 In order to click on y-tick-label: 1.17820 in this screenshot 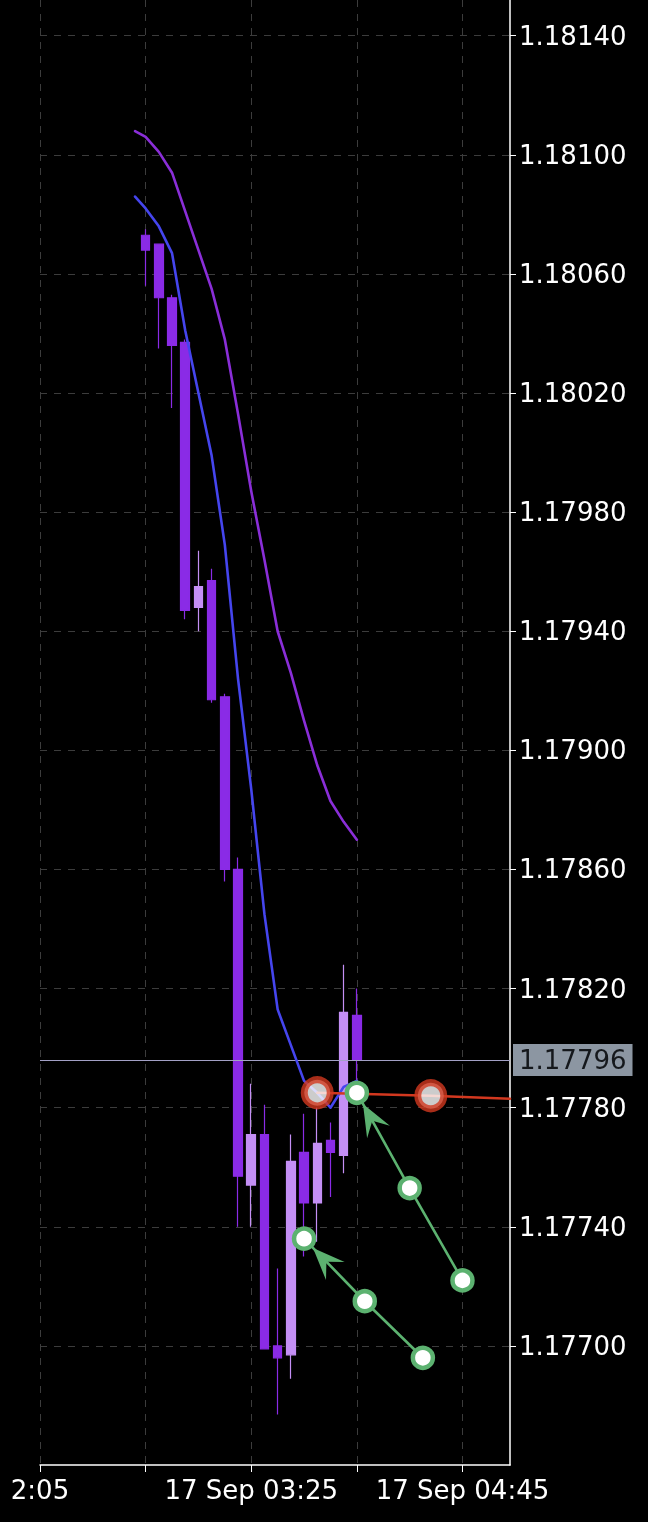, I will do `click(573, 988)`.